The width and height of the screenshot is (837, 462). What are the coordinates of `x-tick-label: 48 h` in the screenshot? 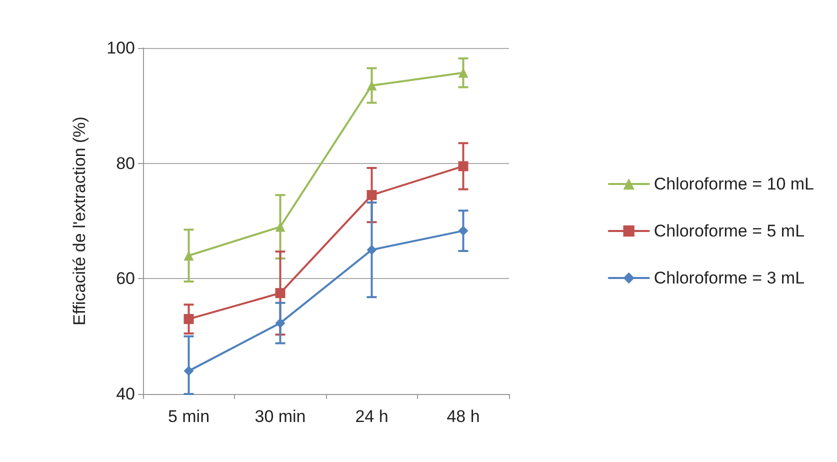 It's located at (463, 416).